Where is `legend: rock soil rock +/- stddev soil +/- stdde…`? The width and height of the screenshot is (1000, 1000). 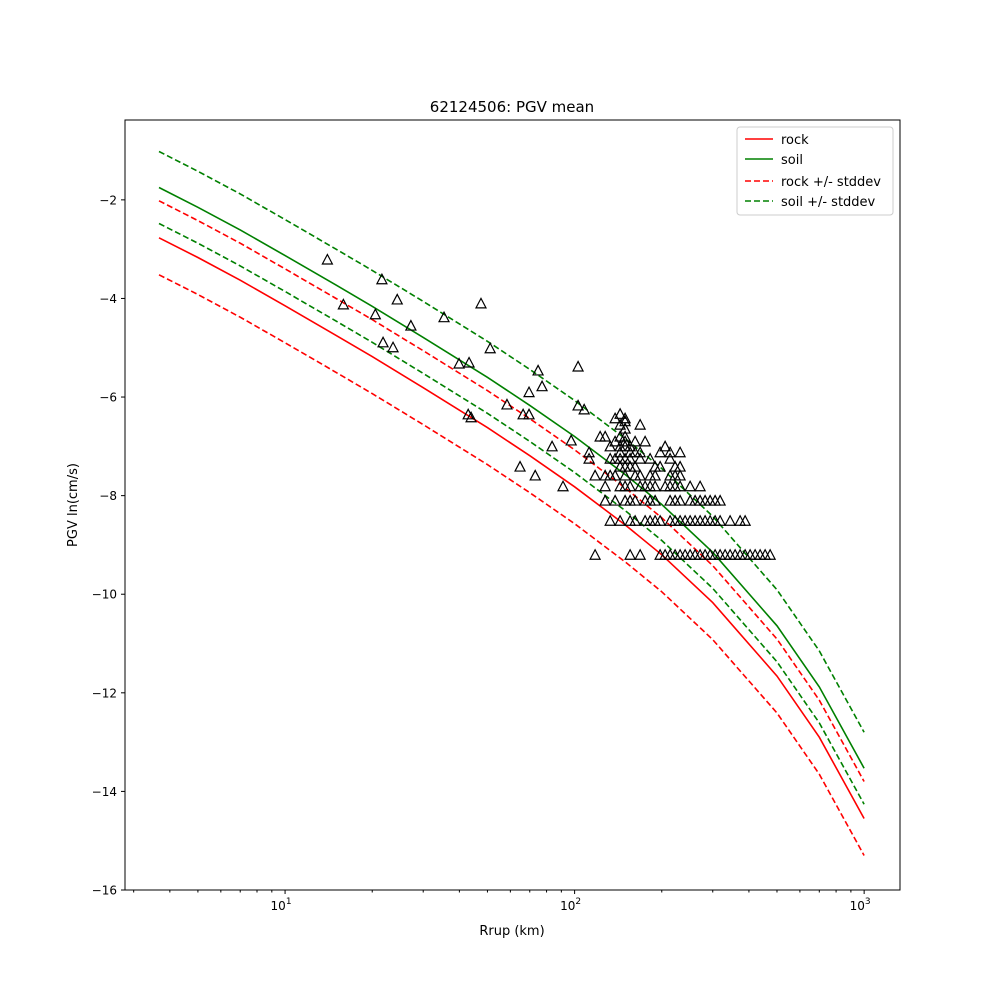 legend: rock soil rock +/- stddev soil +/- stdde… is located at coordinates (815, 171).